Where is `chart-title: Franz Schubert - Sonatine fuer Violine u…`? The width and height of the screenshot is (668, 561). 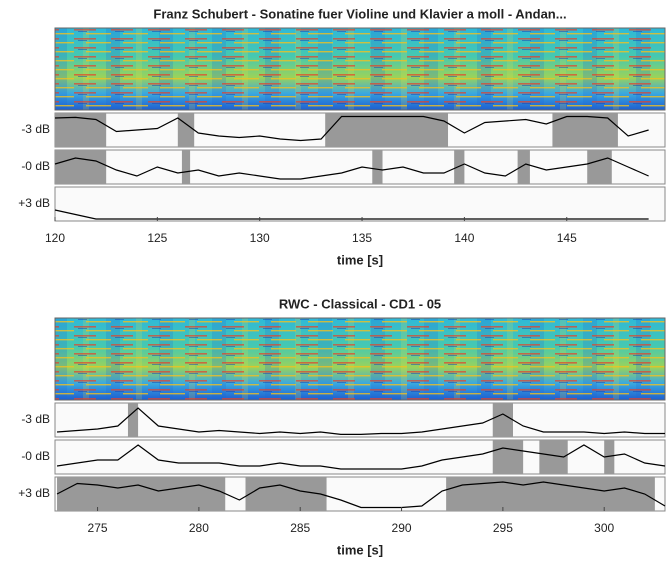 chart-title: Franz Schubert - Sonatine fuer Violine u… is located at coordinates (359, 13).